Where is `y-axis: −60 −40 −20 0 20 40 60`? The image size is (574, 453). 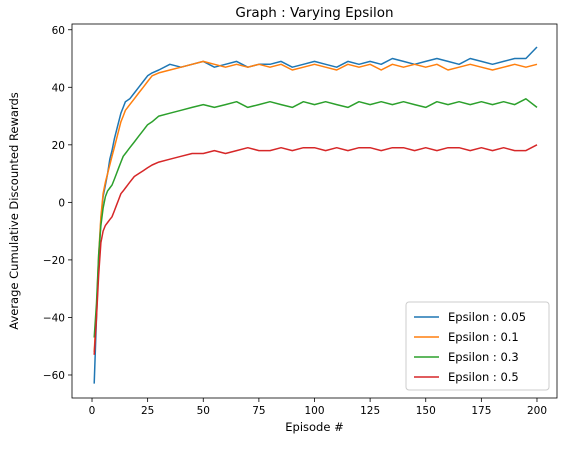
y-axis: −60 −40 −20 0 20 40 60 is located at coordinates (57, 203).